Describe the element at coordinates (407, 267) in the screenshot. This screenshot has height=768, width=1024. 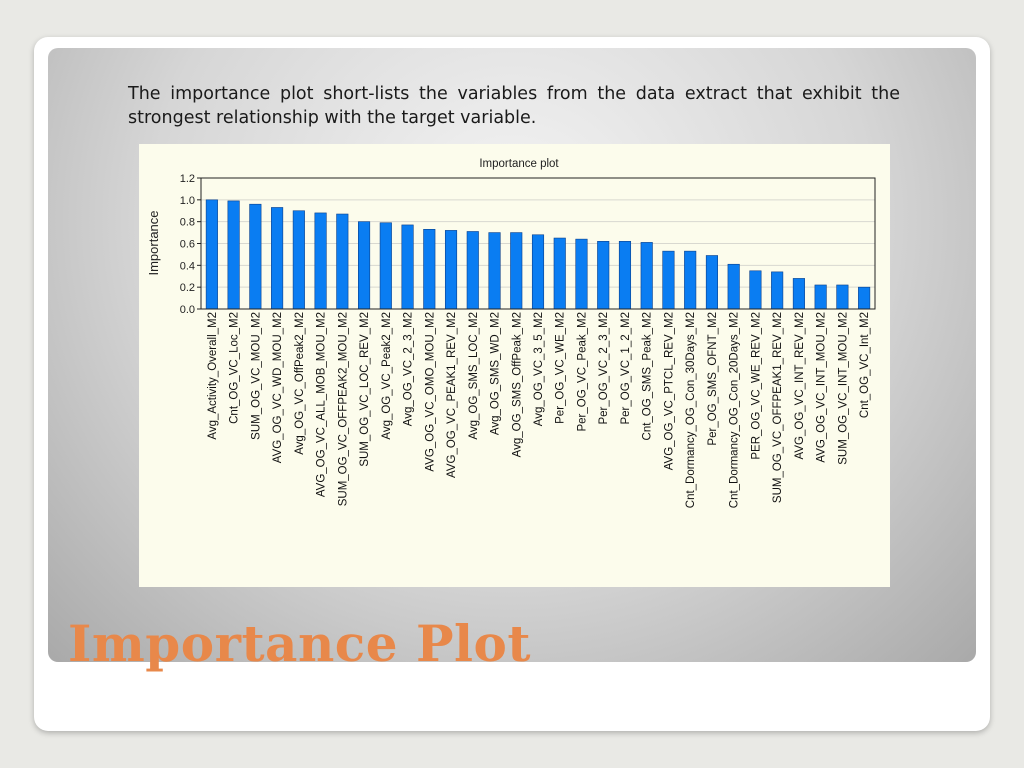
I see `bar-avg-og-vc-2-3-m2` at that location.